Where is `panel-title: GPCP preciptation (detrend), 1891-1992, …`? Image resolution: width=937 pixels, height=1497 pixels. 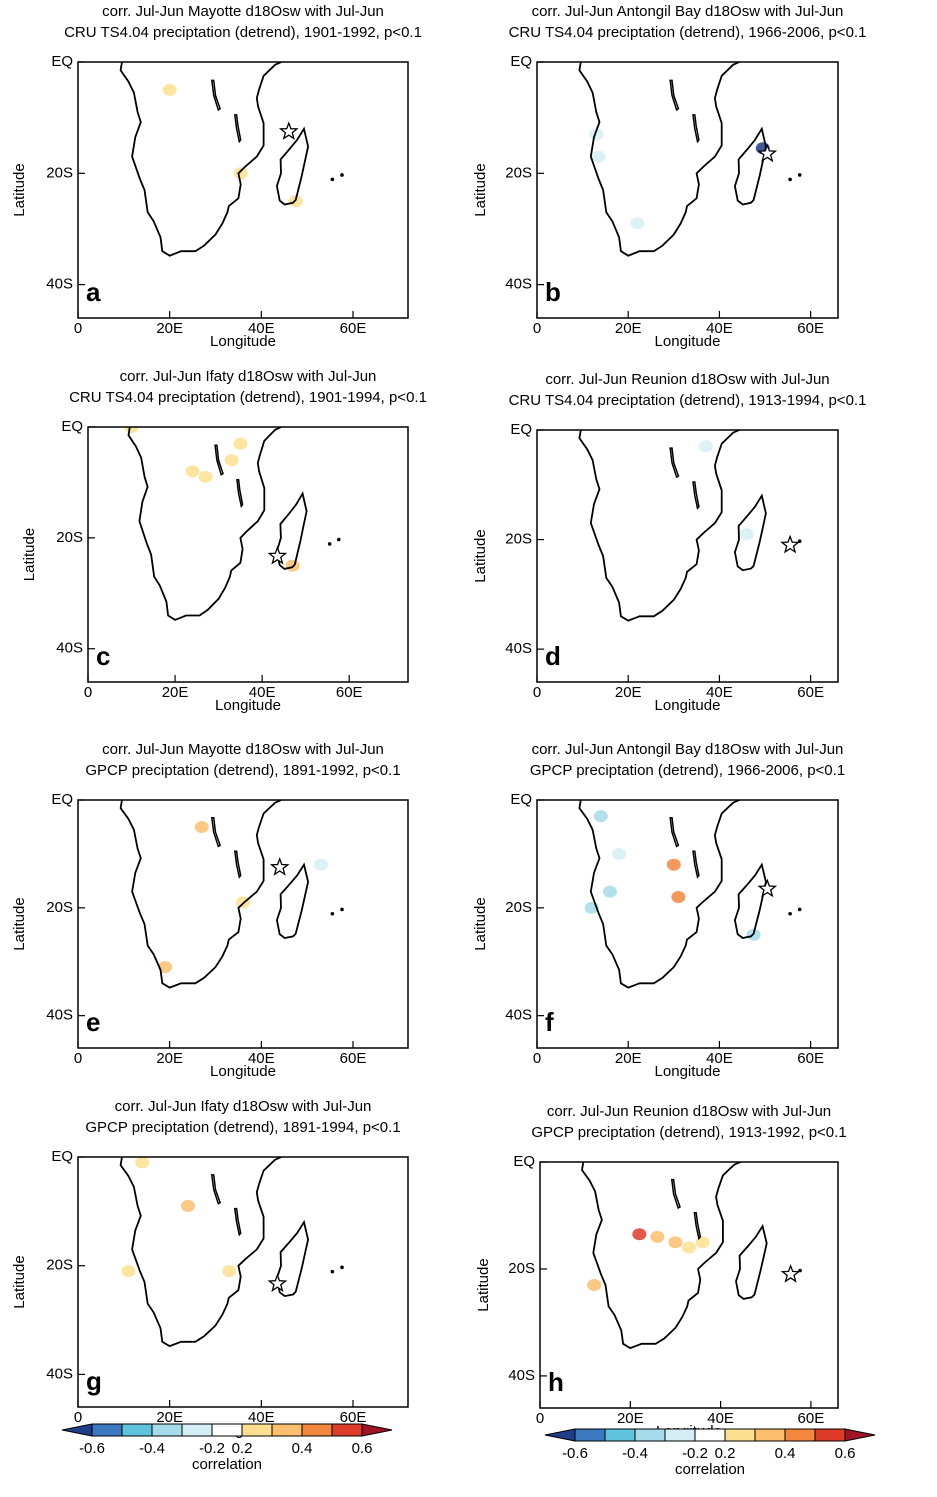
panel-title: GPCP preciptation (detrend), 1891-1992, … is located at coordinates (242, 770).